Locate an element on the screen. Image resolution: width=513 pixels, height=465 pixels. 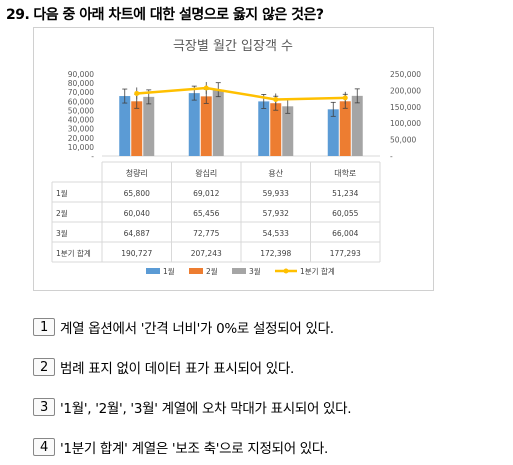
data-table-cell: 60,040 is located at coordinates (137, 213).